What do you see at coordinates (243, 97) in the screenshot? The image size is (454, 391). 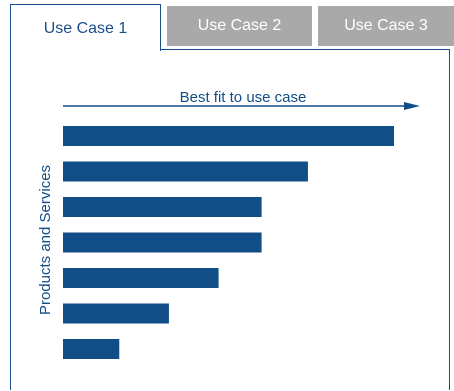 I see `x-axis-label: Best fit to use case` at bounding box center [243, 97].